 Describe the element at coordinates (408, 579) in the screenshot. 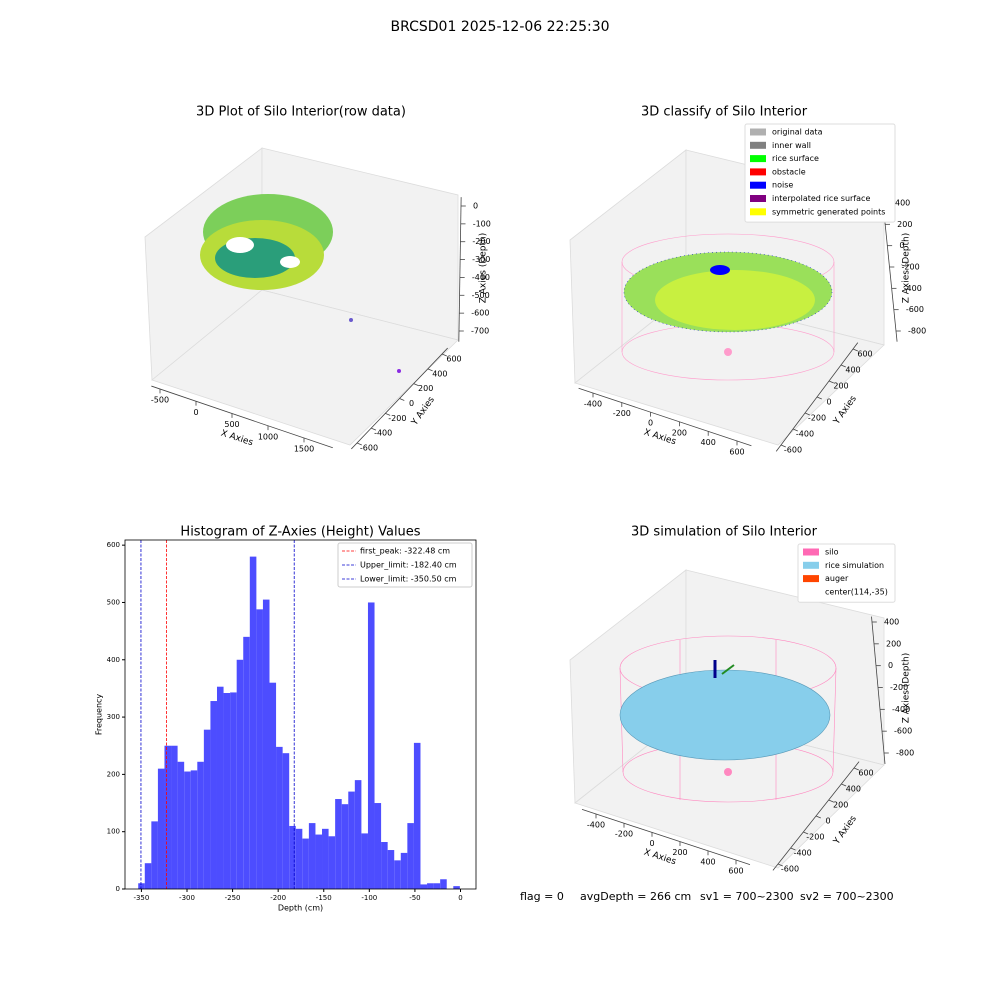

I see `legend-label: Lower_limit: -350.50 cm` at that location.